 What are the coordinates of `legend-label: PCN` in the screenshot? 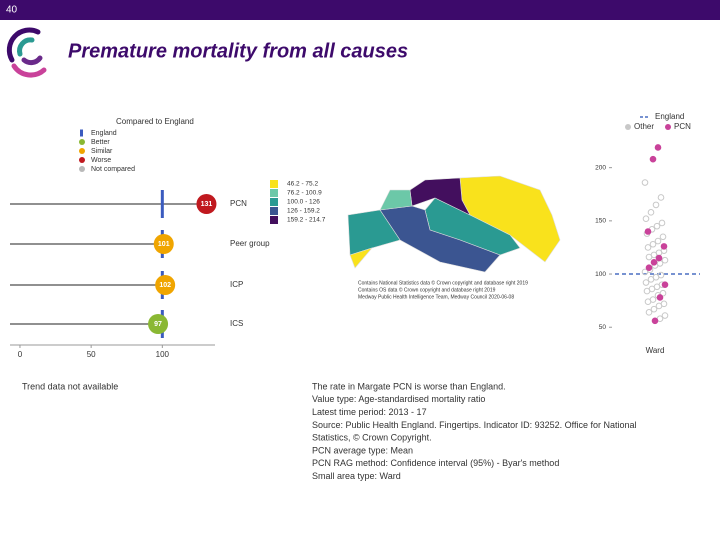 It's located at (682, 126).